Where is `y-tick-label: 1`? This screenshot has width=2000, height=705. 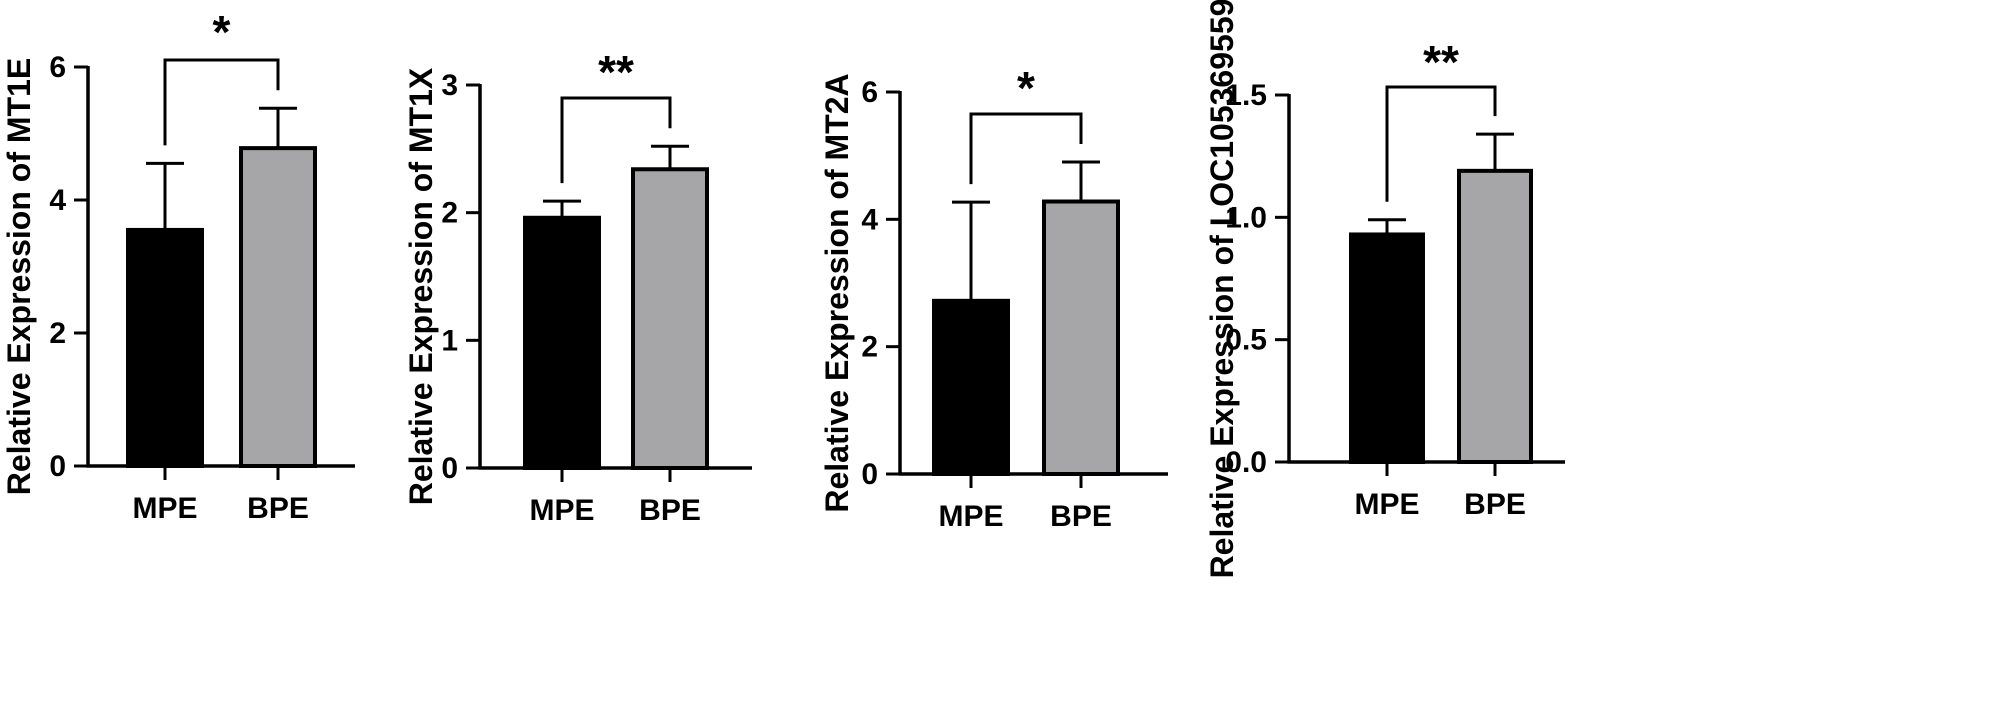 y-tick-label: 1 is located at coordinates (449, 340).